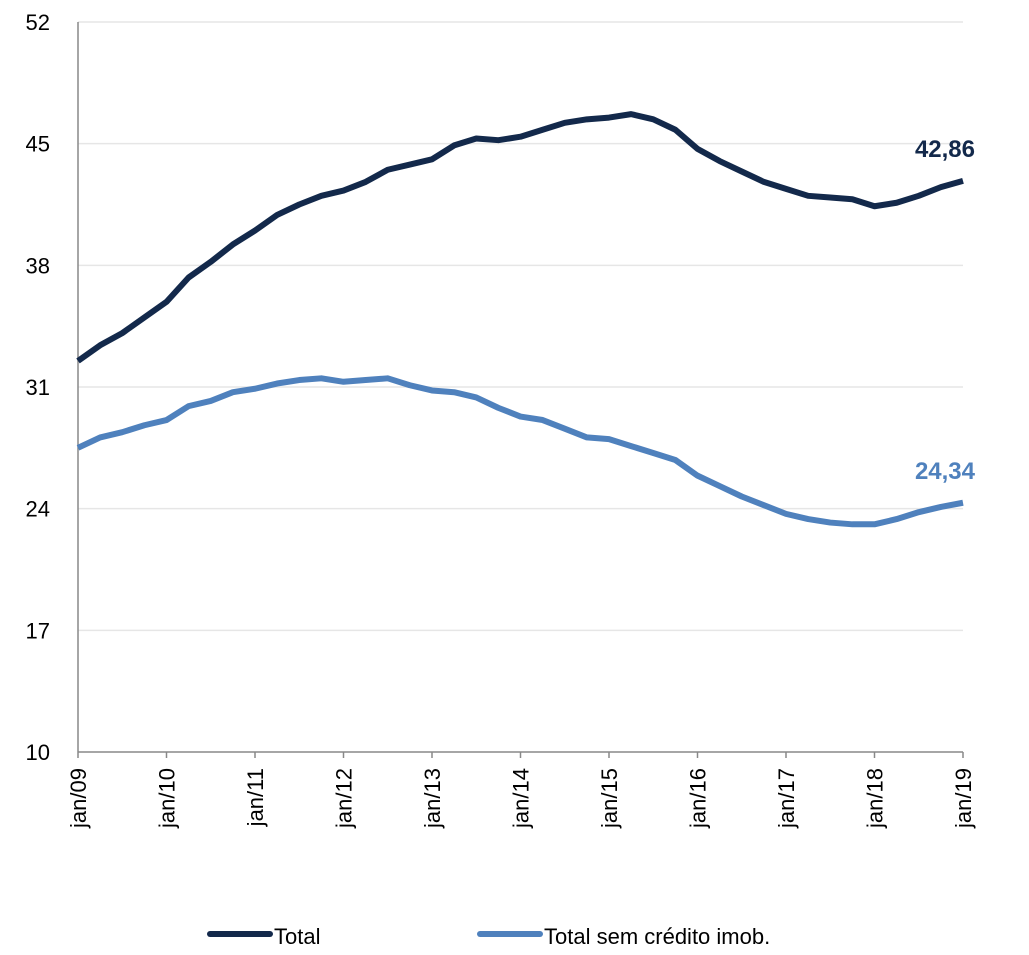  I want to click on y-tick-label: 31, so click(38, 387).